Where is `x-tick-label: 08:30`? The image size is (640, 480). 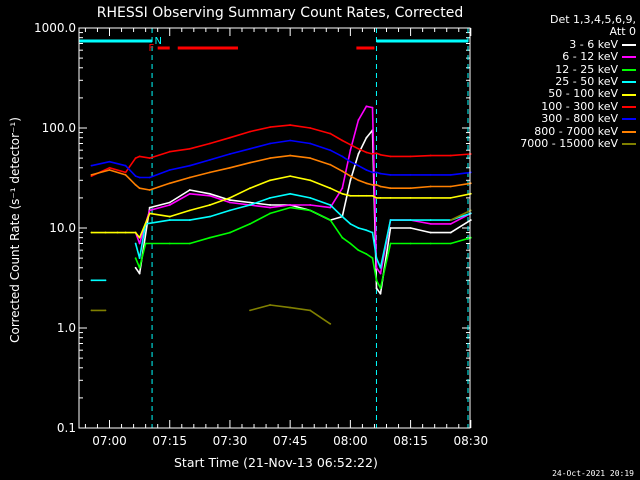
x-tick-label: 08:30 is located at coordinates (471, 441).